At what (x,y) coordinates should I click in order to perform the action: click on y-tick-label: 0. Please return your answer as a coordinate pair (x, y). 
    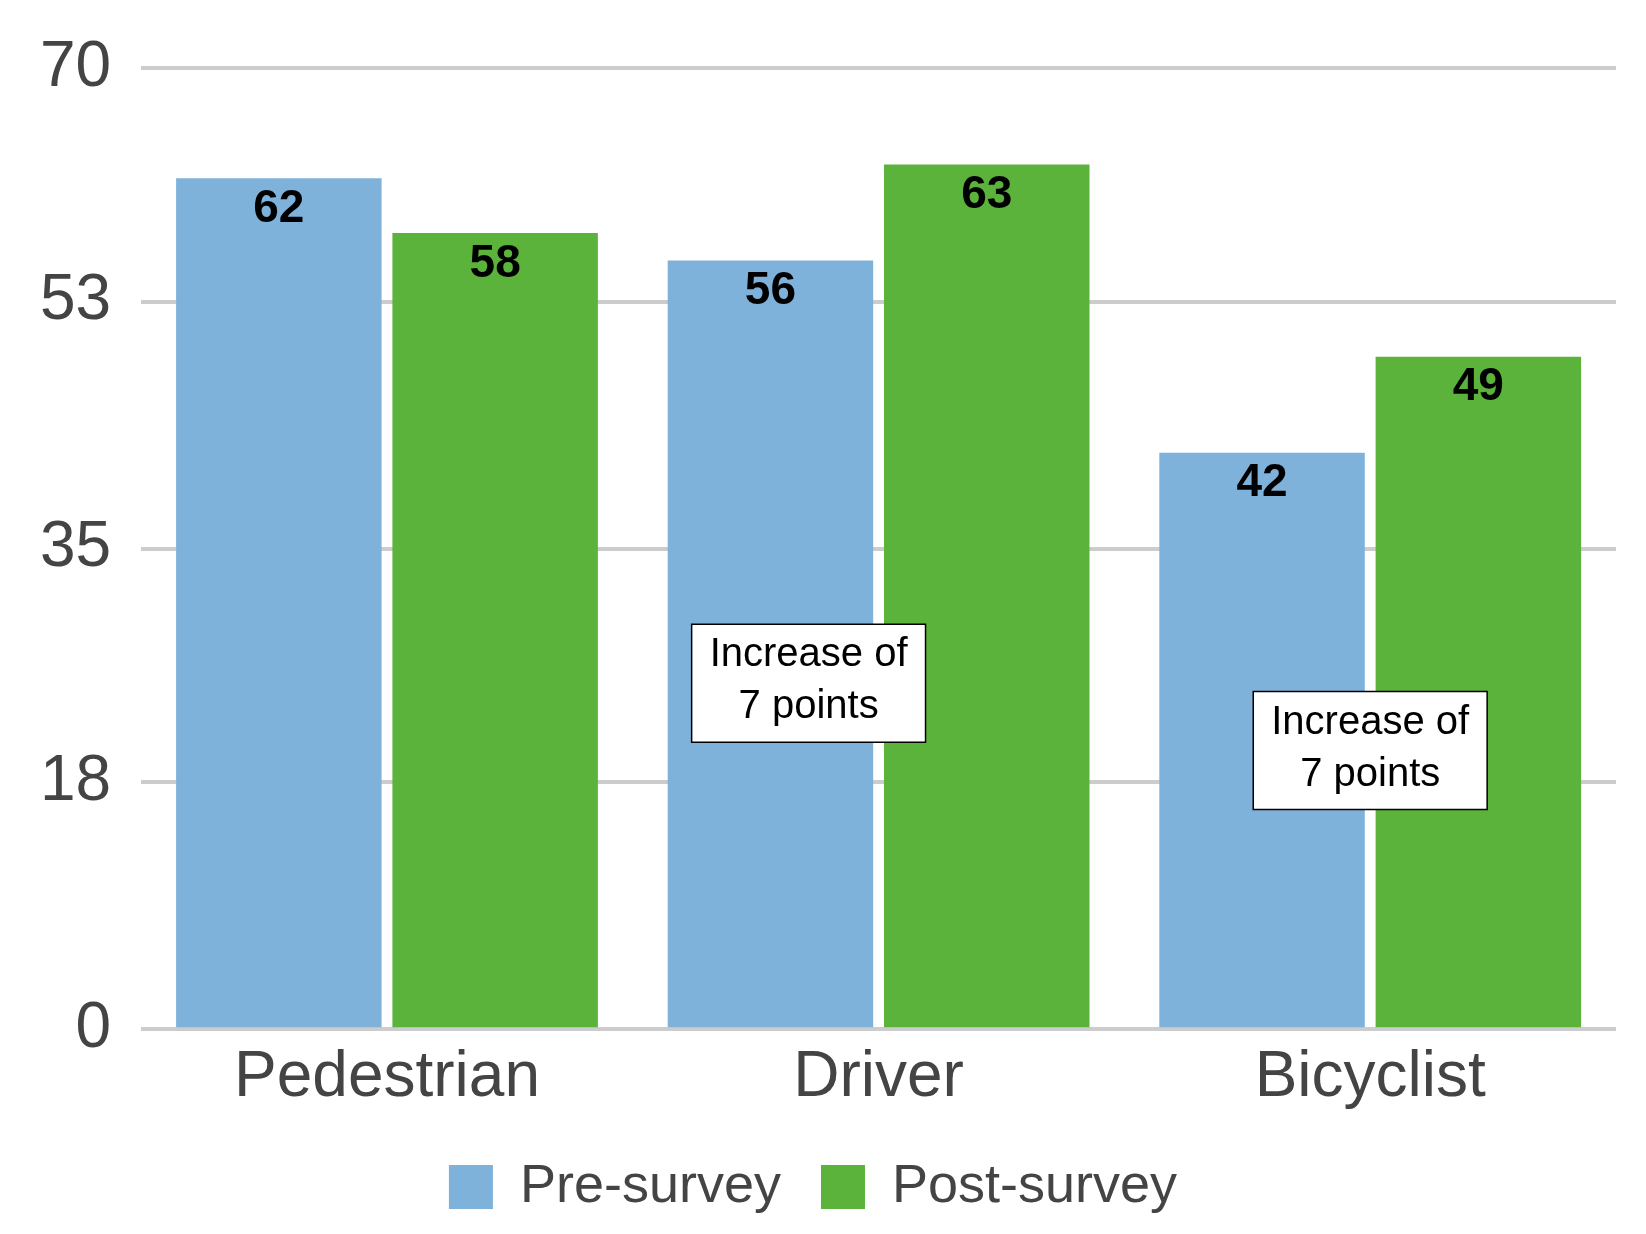
    Looking at the image, I should click on (93, 1024).